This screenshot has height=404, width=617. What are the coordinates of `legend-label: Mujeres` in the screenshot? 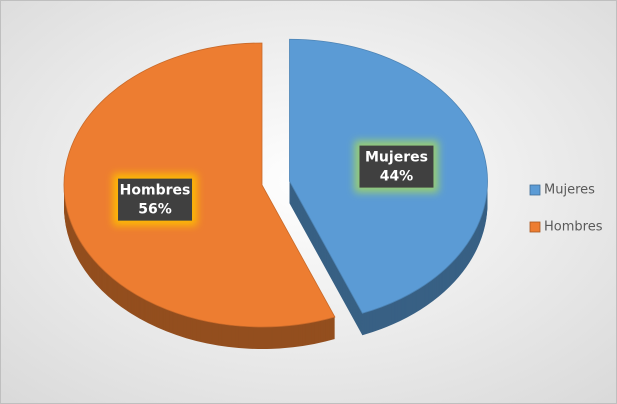 It's located at (569, 190).